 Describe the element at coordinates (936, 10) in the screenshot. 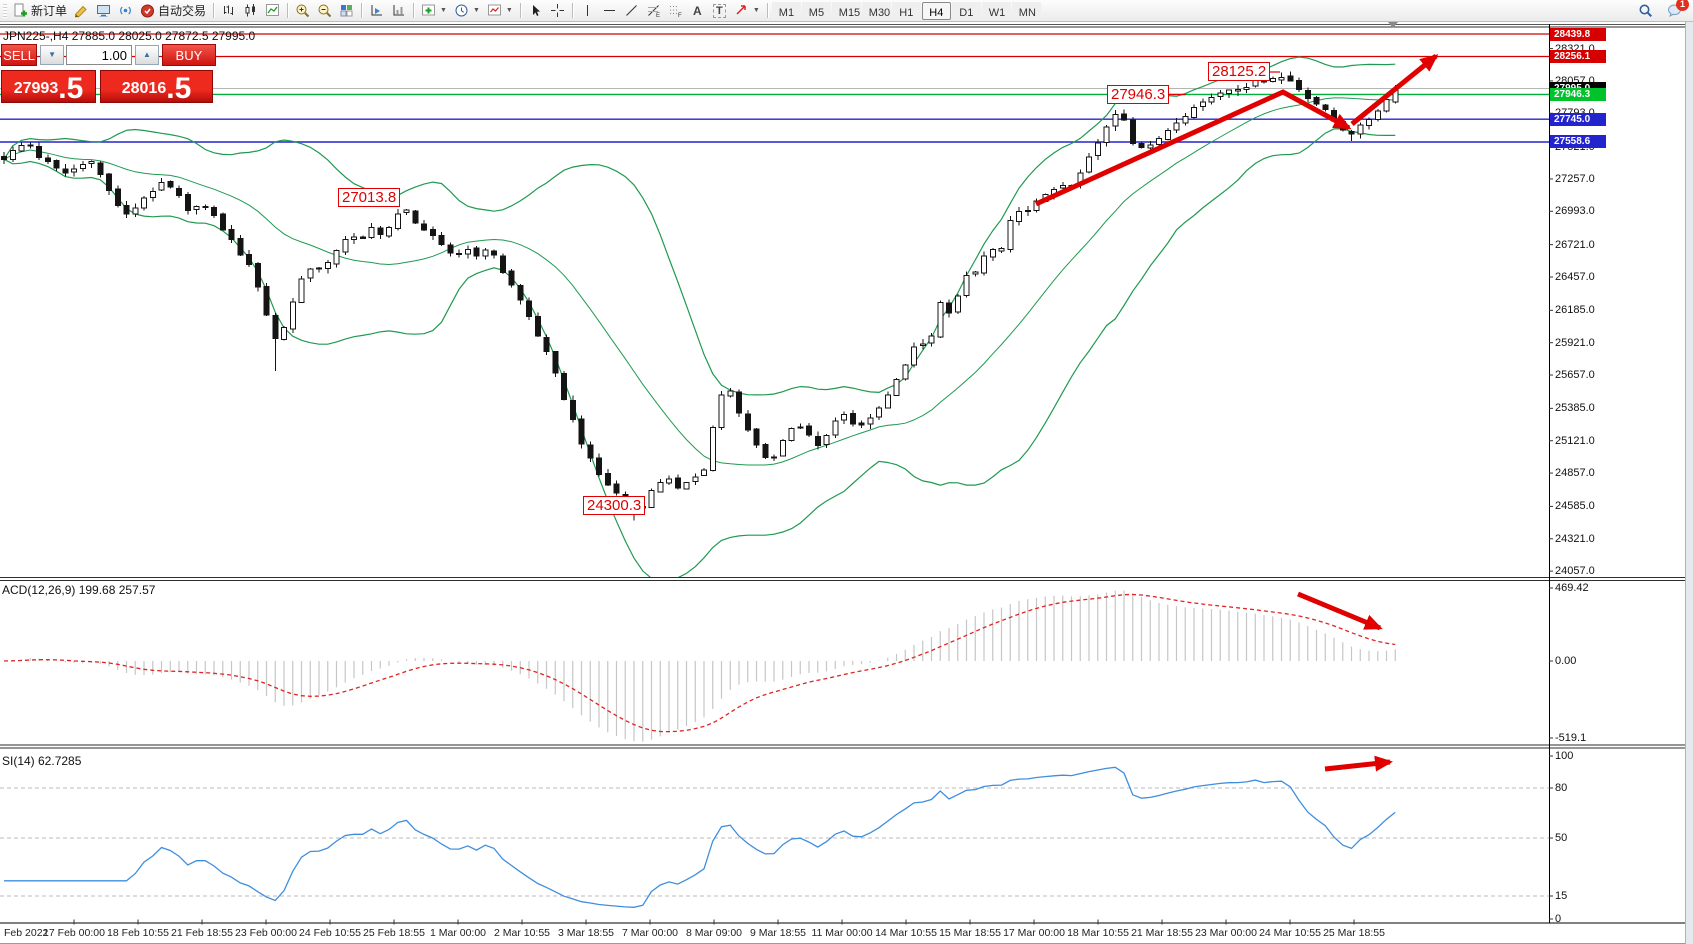

I see `timeframe-h4-button: H4` at that location.